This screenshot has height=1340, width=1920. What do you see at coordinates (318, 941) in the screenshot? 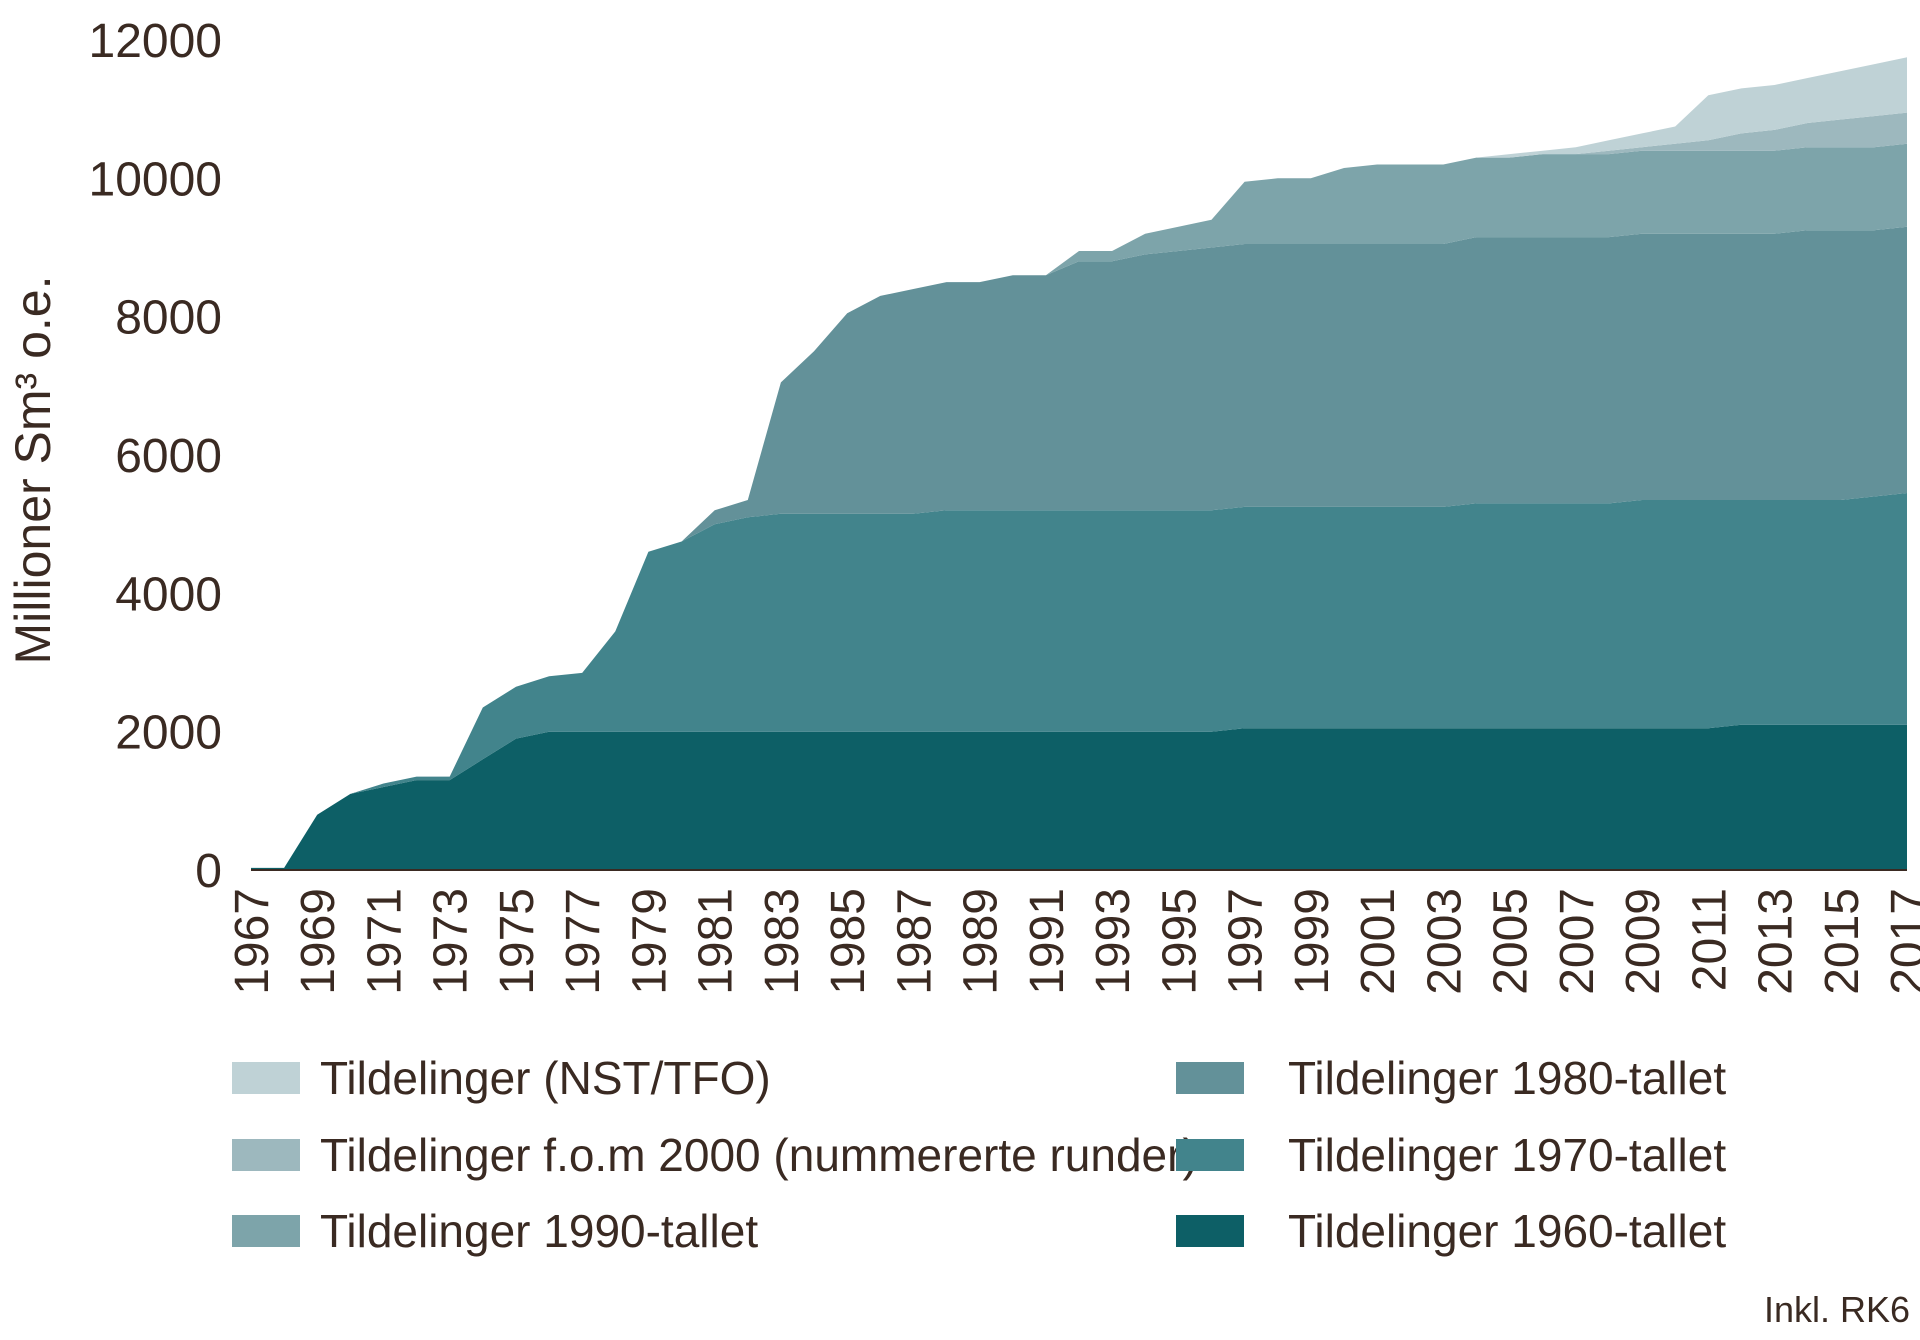
I see `x-tick-label: 1969` at bounding box center [318, 941].